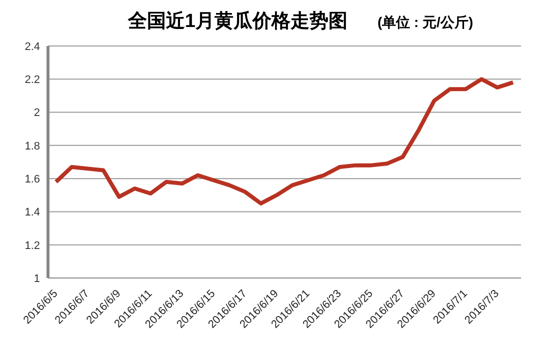 The height and width of the screenshot is (347, 541). Describe the element at coordinates (32, 80) in the screenshot. I see `y-tick-label: 2.2` at that location.